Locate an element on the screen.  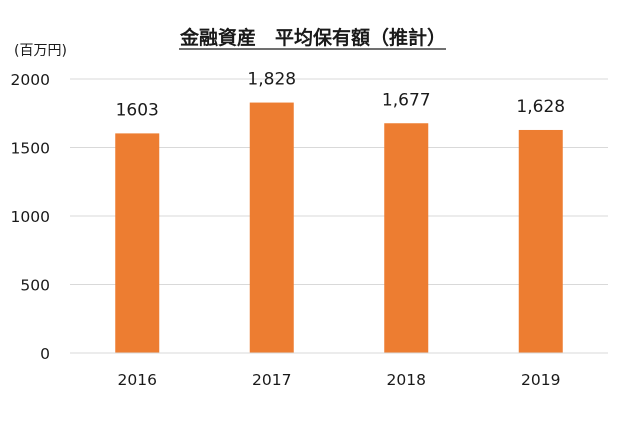
data-label-2018: 1,677 is located at coordinates (406, 100).